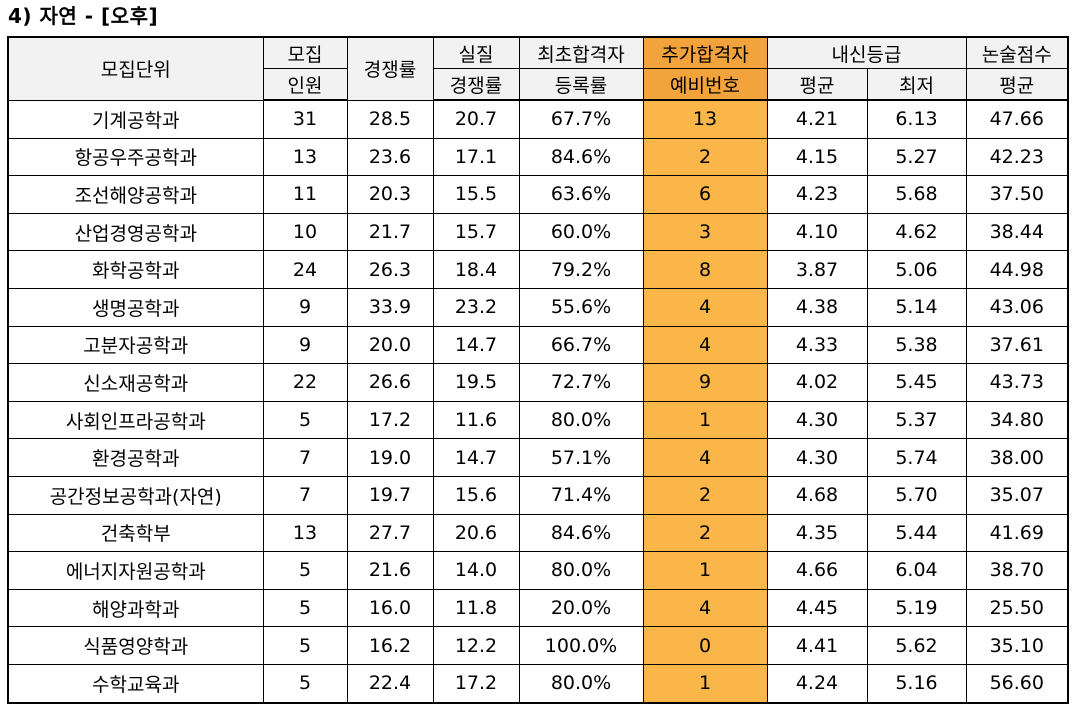  What do you see at coordinates (135, 119) in the screenshot?
I see `cell-unit: 기계공학과` at bounding box center [135, 119].